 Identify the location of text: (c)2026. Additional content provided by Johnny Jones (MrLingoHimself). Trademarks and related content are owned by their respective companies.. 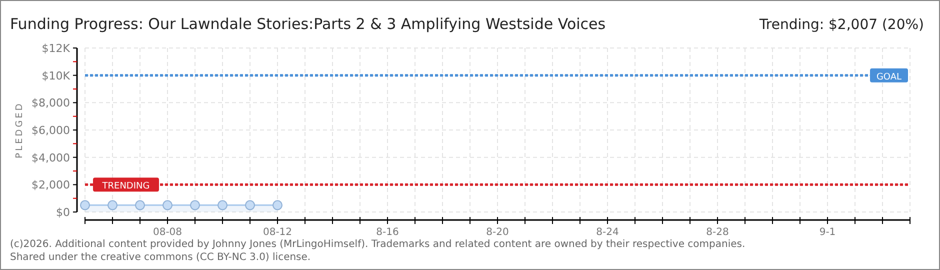
(378, 244).